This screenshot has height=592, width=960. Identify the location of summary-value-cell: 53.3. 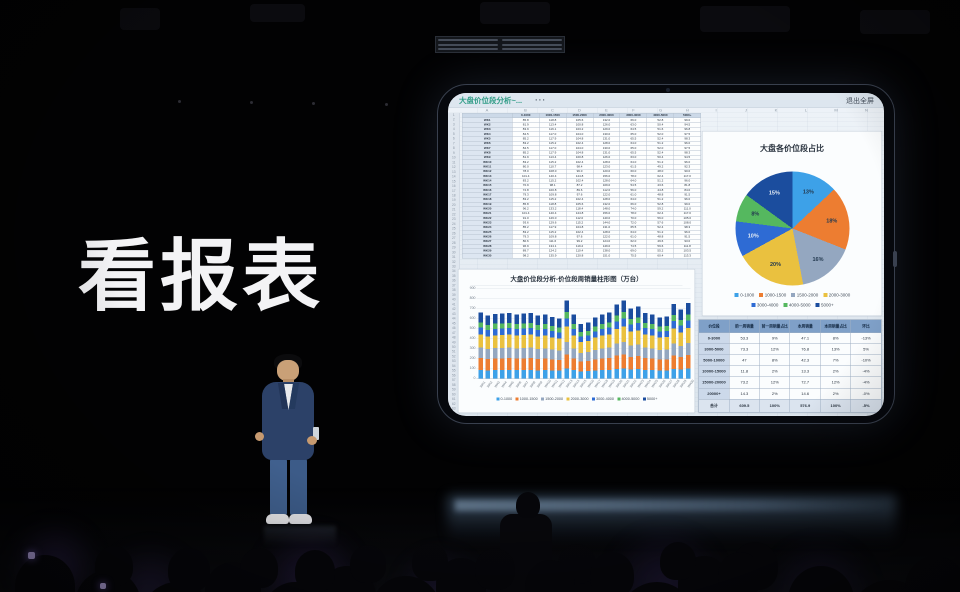
(744, 338).